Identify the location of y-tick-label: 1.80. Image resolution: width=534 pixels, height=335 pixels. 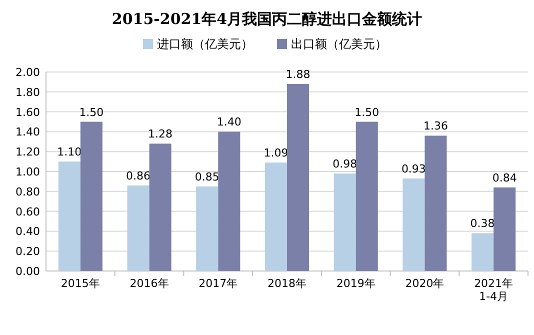
(28, 92).